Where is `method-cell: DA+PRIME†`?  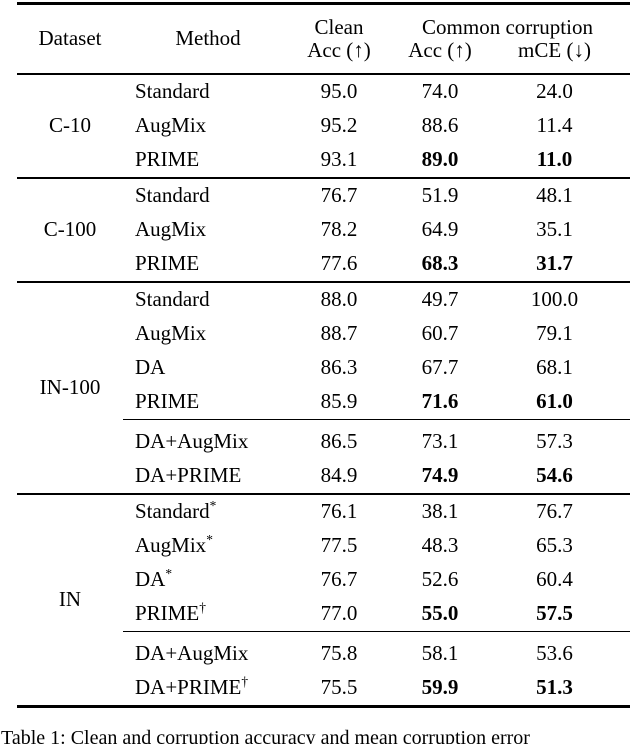
method-cell: DA+PRIME† is located at coordinates (208, 689).